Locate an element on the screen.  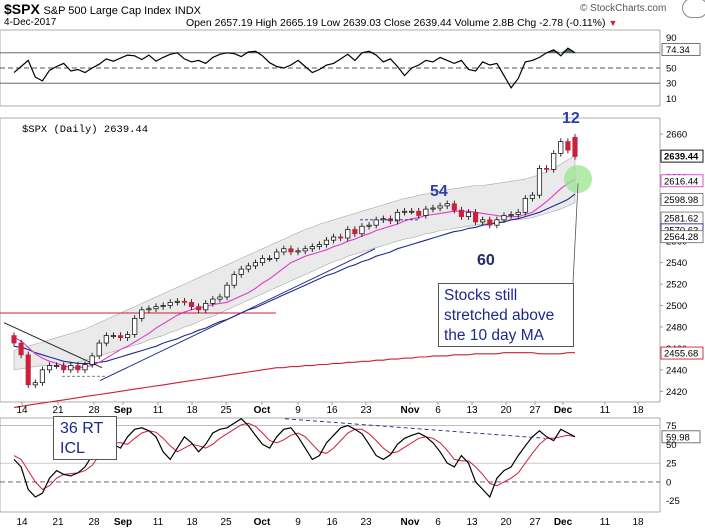
rsi-tick-label: 30 is located at coordinates (671, 84).